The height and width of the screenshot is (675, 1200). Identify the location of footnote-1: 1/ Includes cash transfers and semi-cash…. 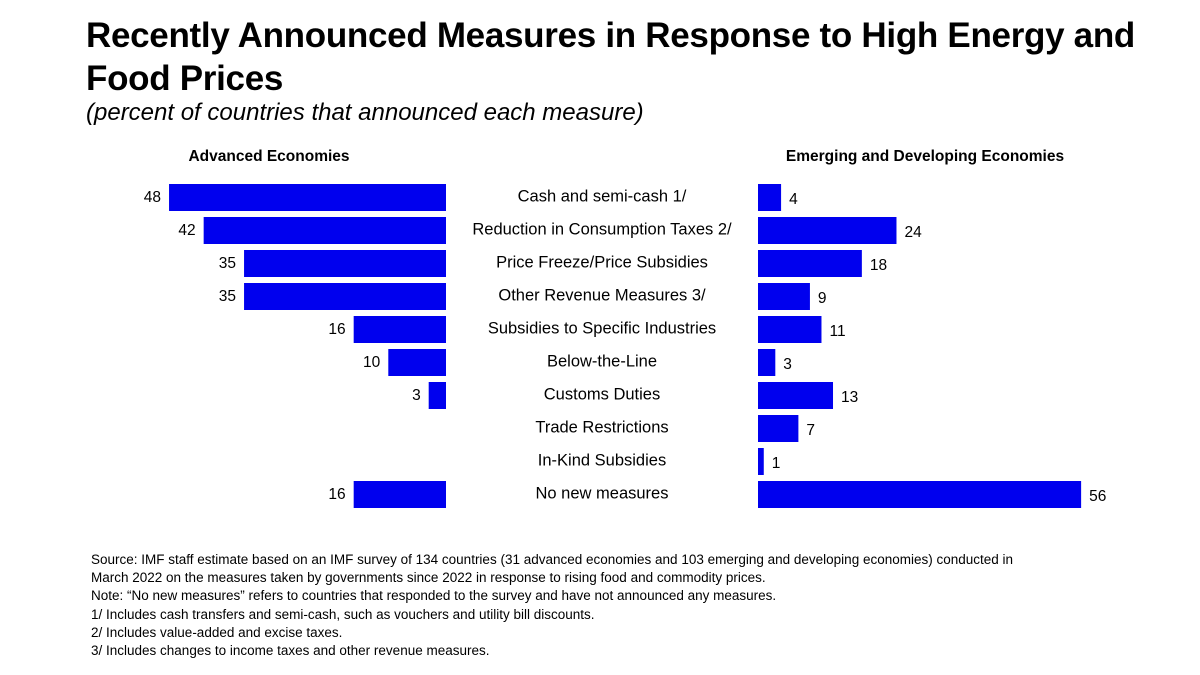
(343, 614).